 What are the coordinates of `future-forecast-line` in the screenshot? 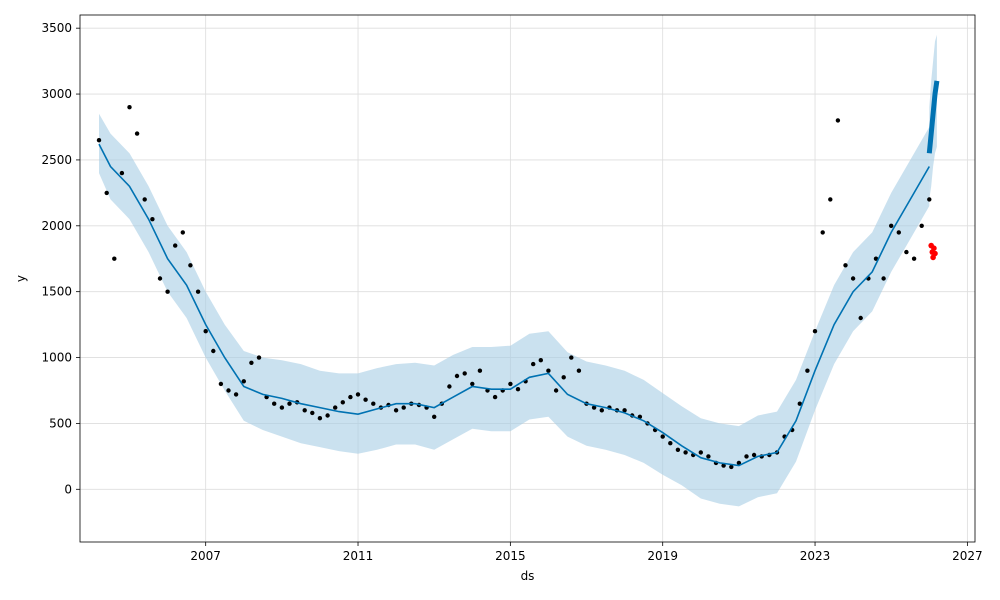 It's located at (933, 117).